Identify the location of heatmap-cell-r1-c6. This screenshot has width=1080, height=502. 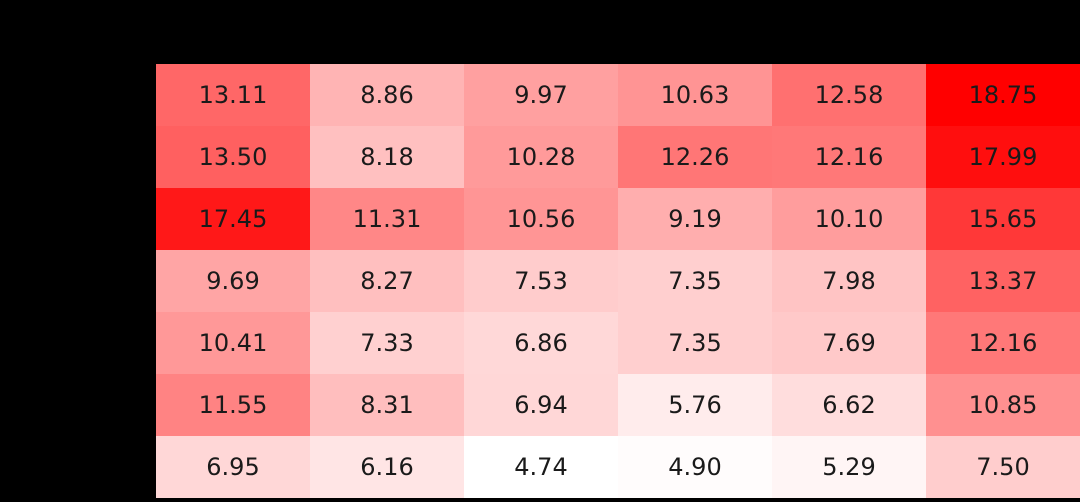
(1003, 95).